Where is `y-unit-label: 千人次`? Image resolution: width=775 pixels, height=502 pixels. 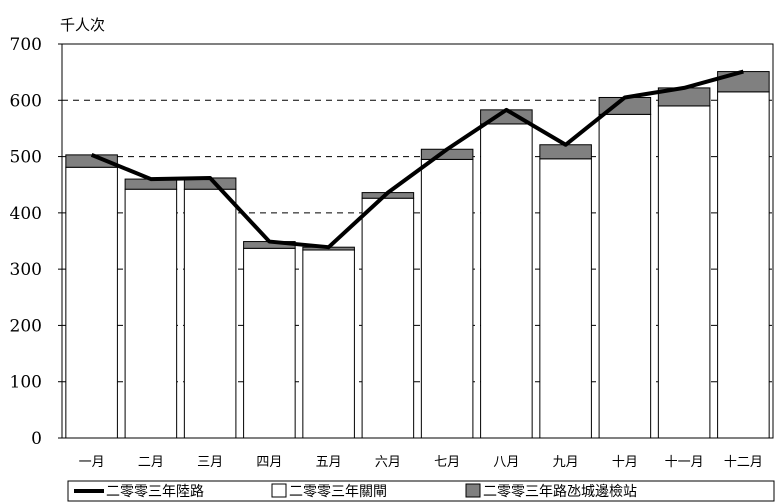 y-unit-label: 千人次 is located at coordinates (82, 25).